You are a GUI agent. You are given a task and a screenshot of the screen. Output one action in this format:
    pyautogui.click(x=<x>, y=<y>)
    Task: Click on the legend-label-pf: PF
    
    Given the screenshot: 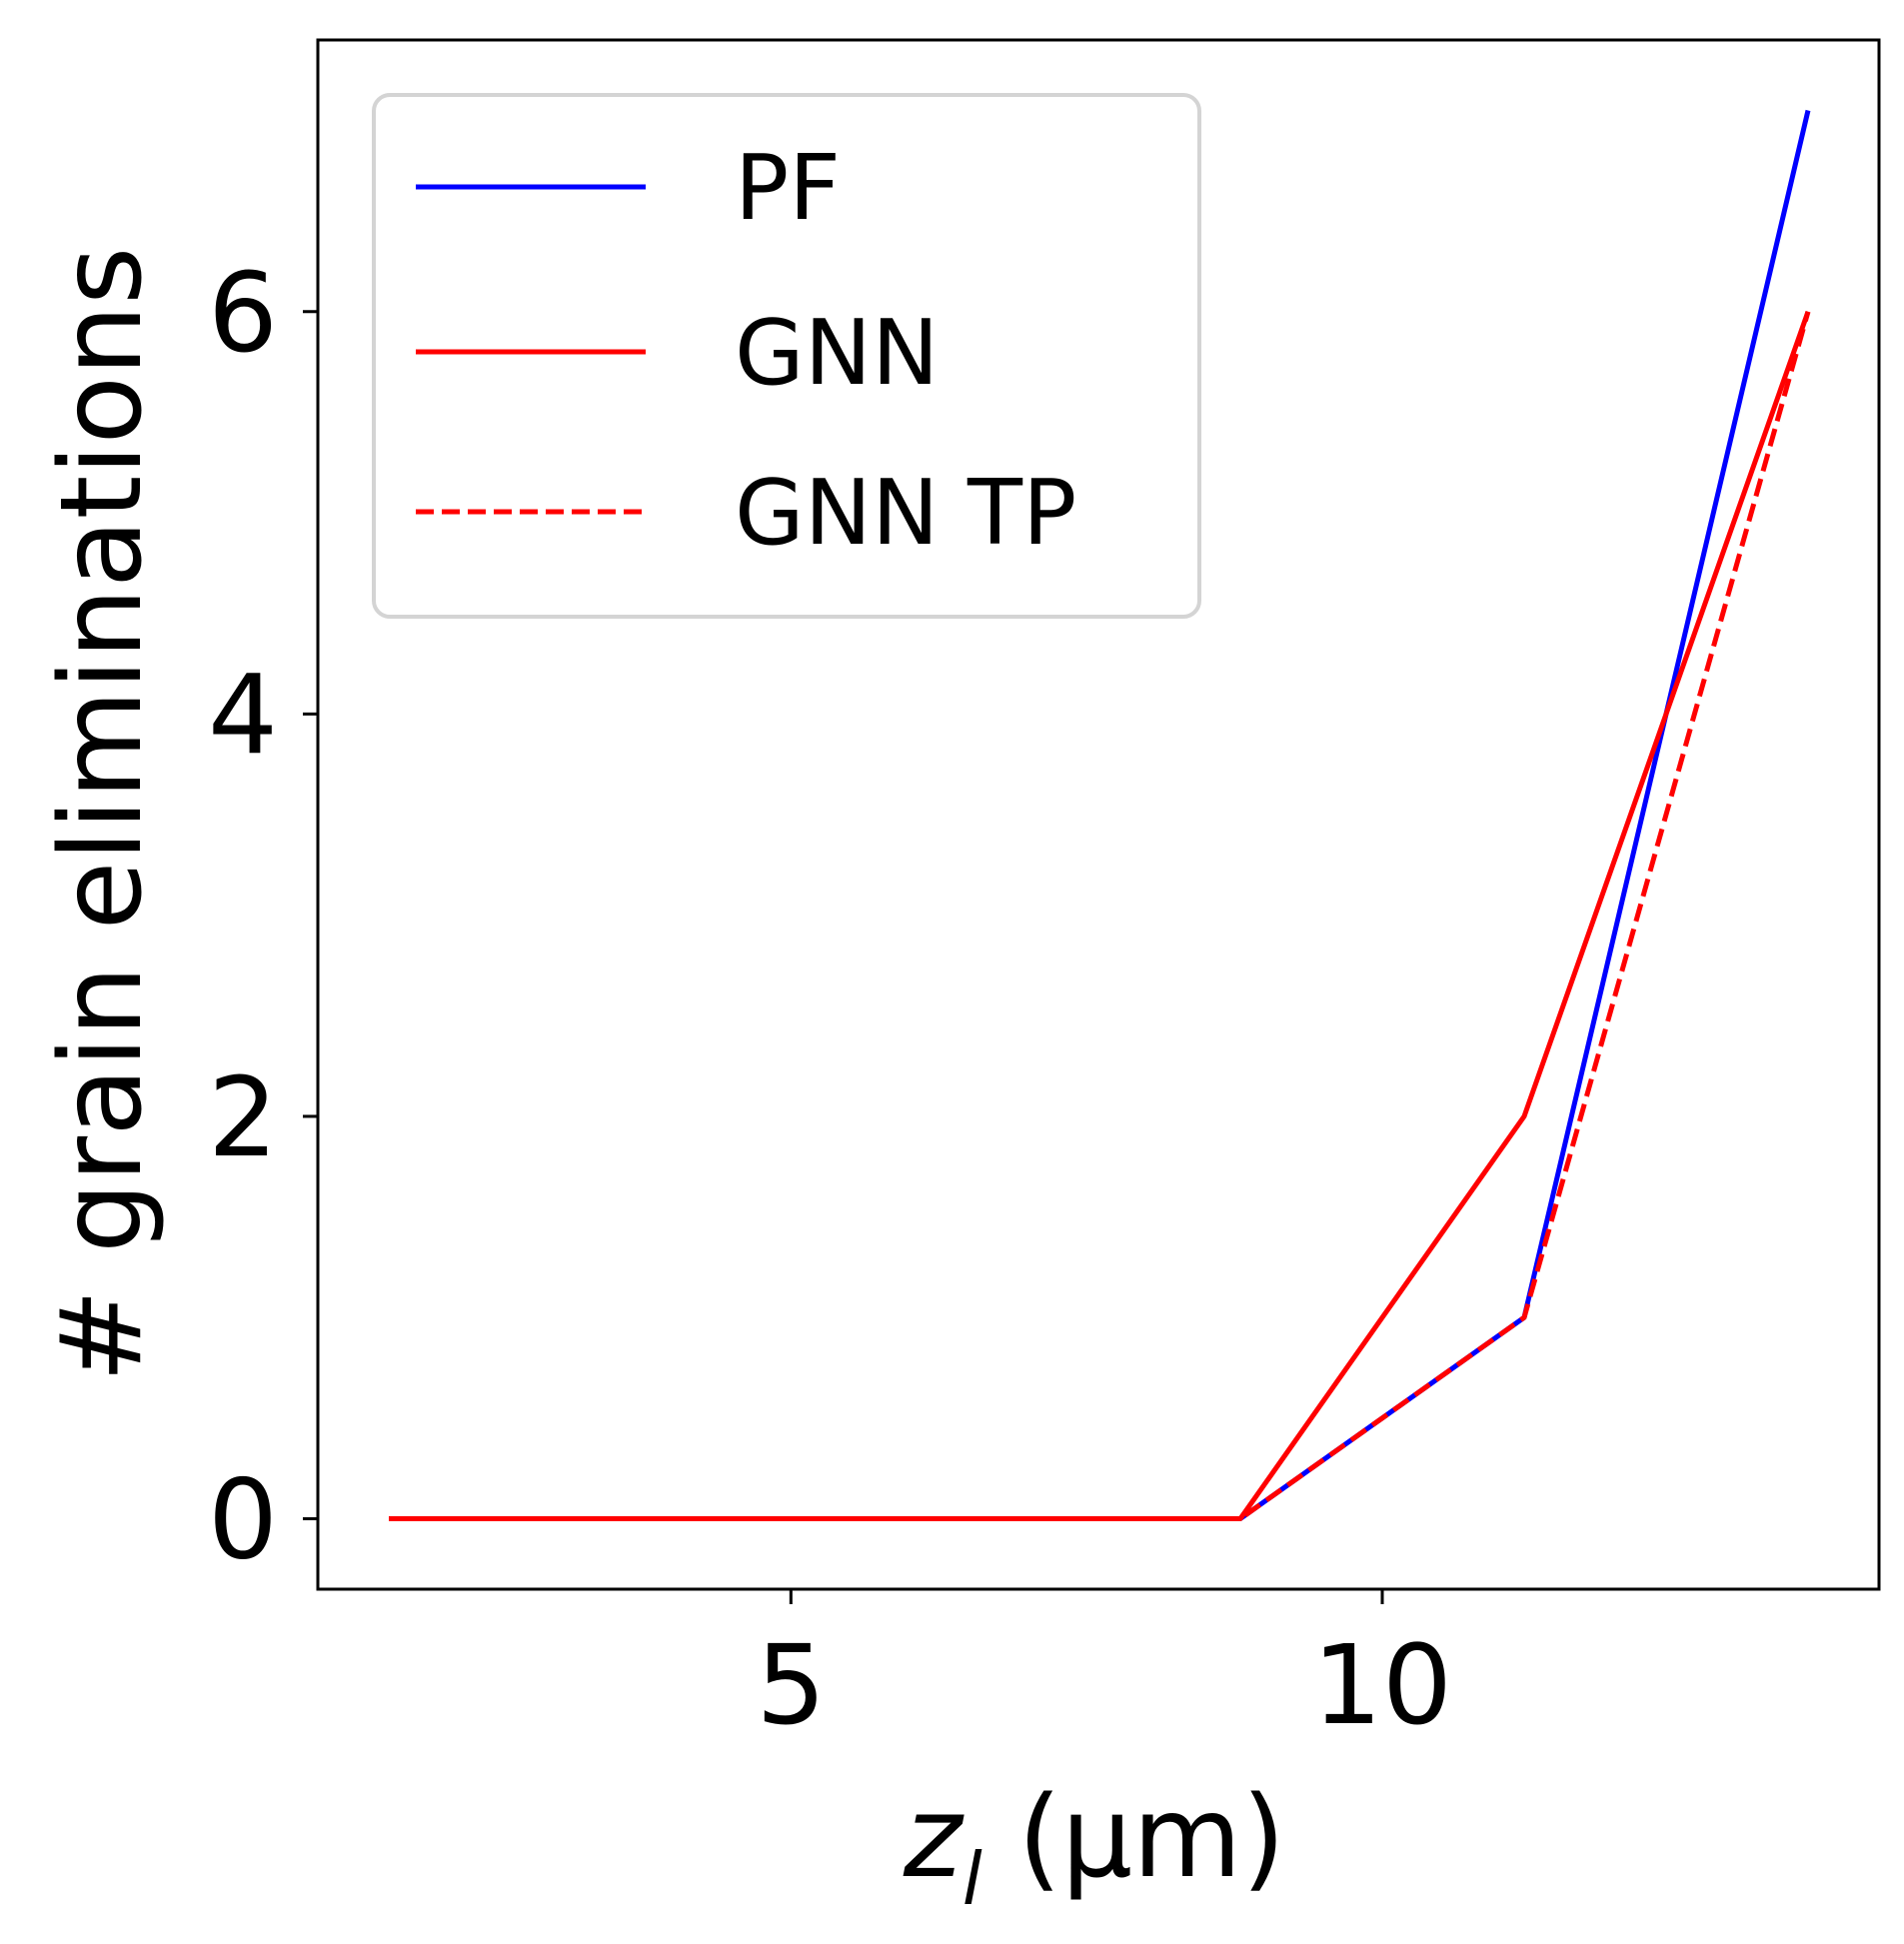 What is the action you would take?
    pyautogui.click(x=788, y=188)
    